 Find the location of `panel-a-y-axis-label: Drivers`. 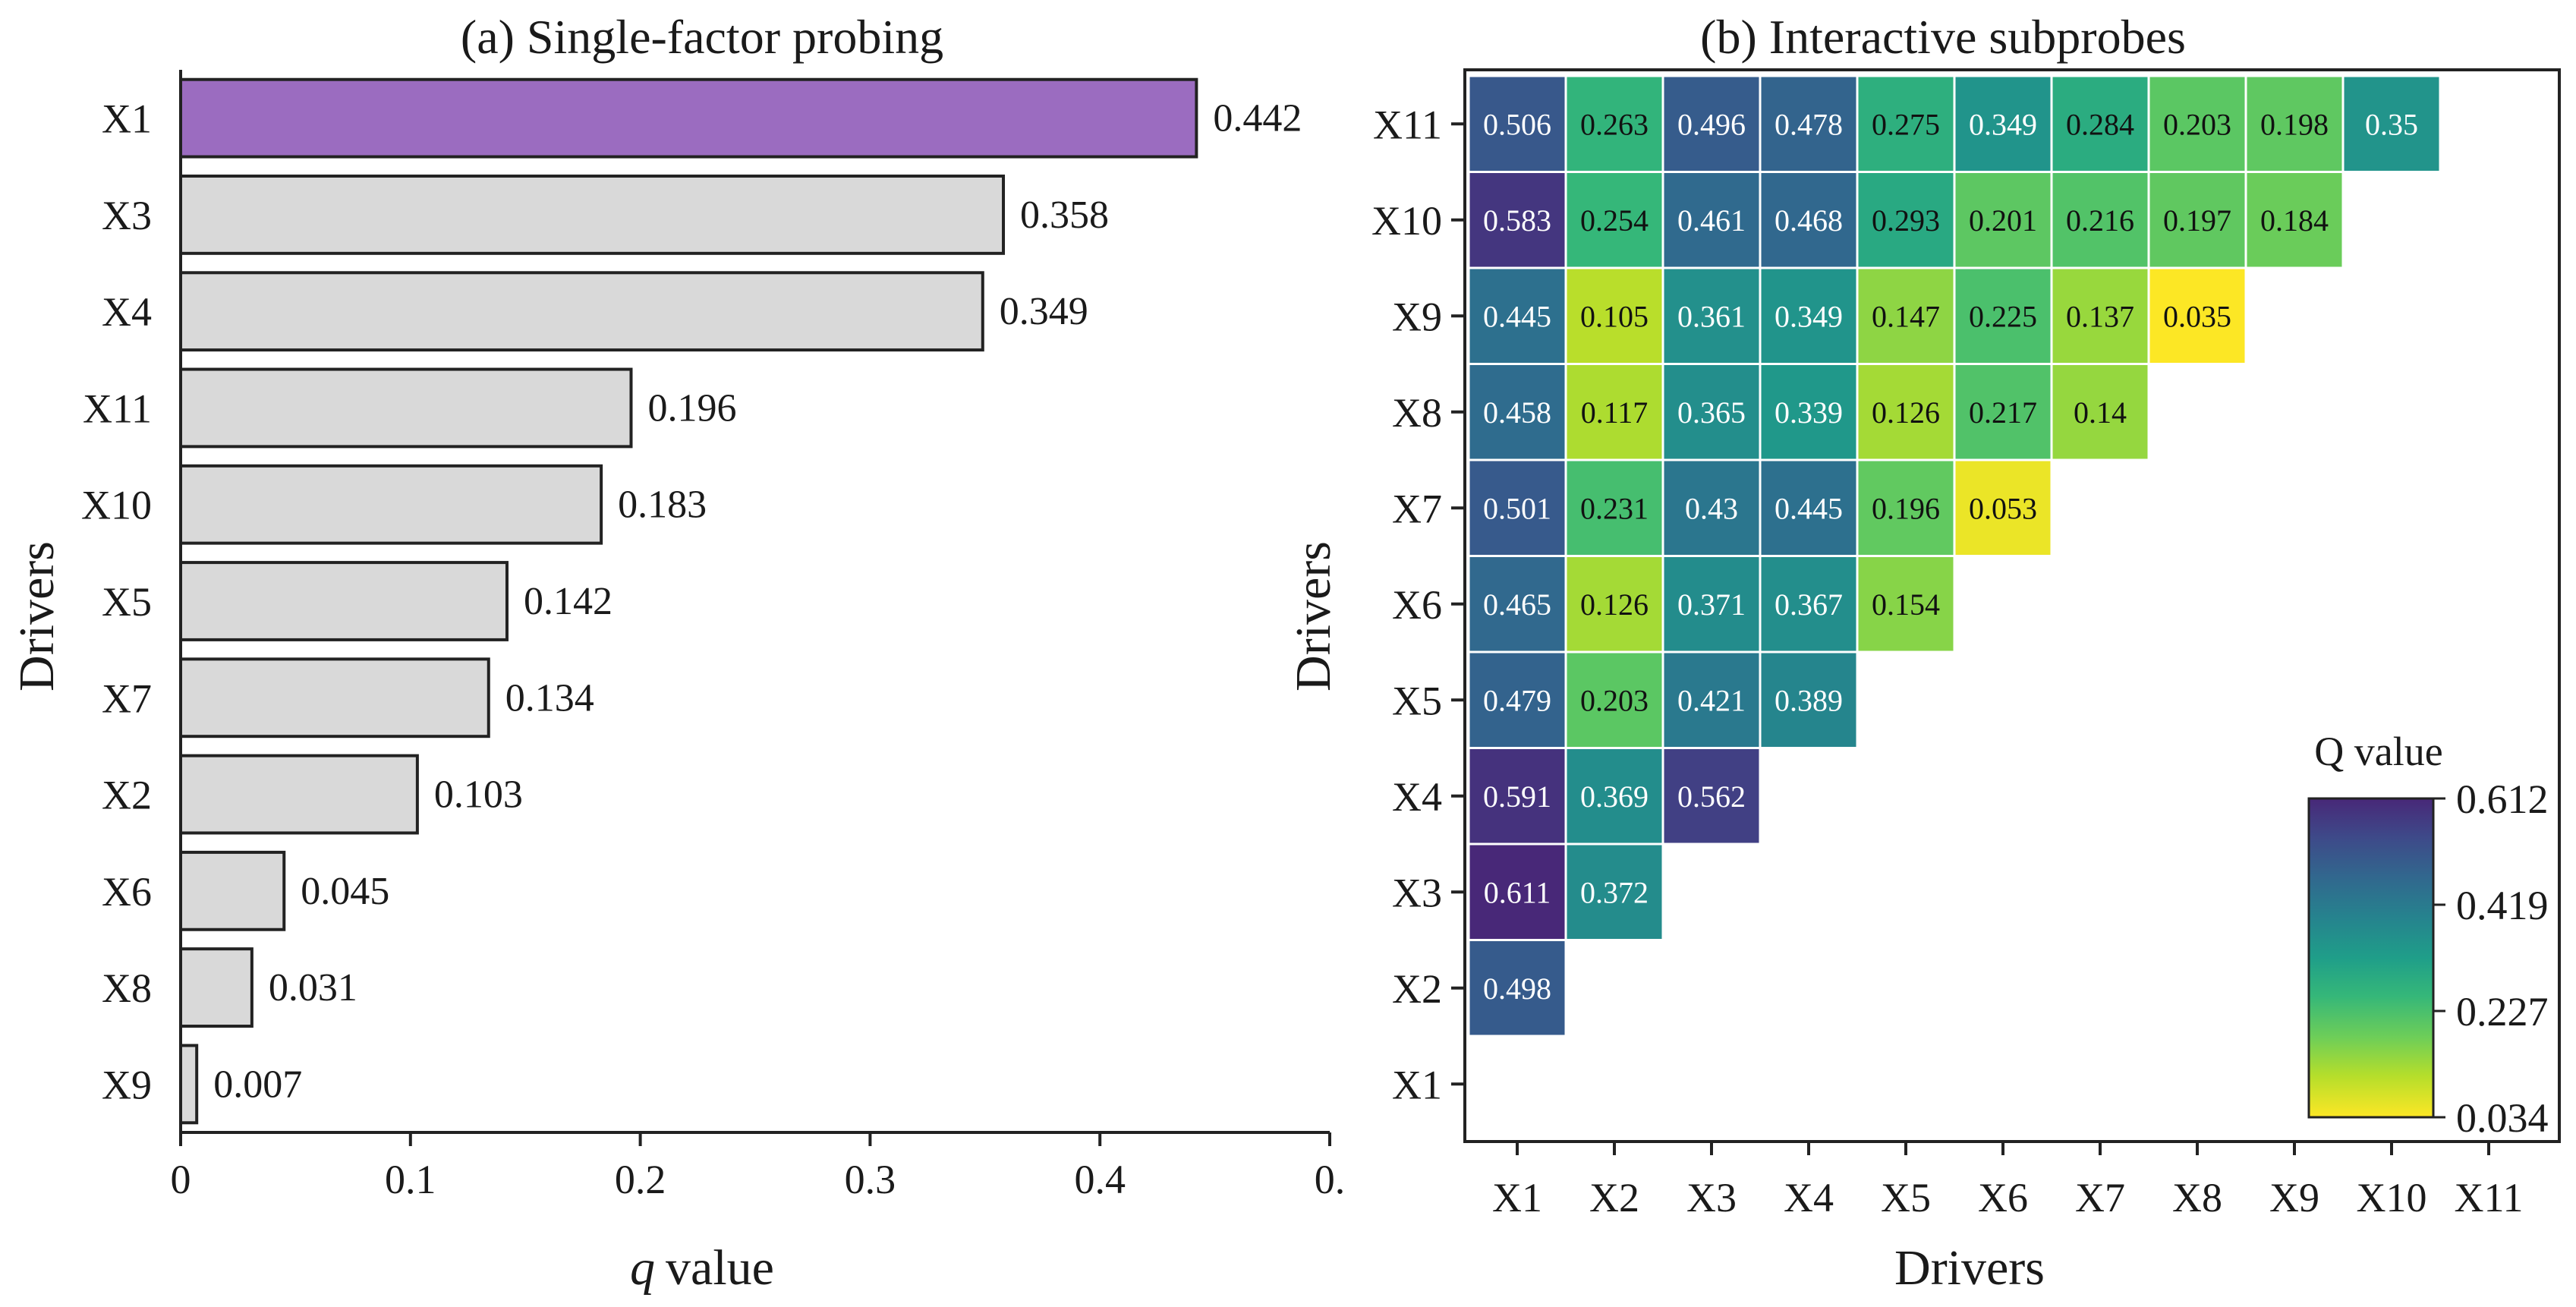

panel-a-y-axis-label: Drivers is located at coordinates (37, 616).